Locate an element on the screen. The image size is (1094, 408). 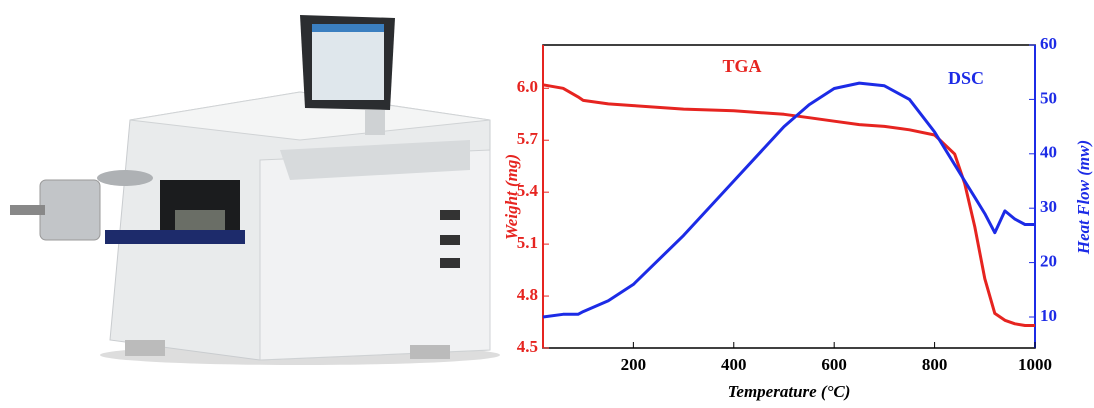
x-tick-label: 600 is located at coordinates (834, 364).